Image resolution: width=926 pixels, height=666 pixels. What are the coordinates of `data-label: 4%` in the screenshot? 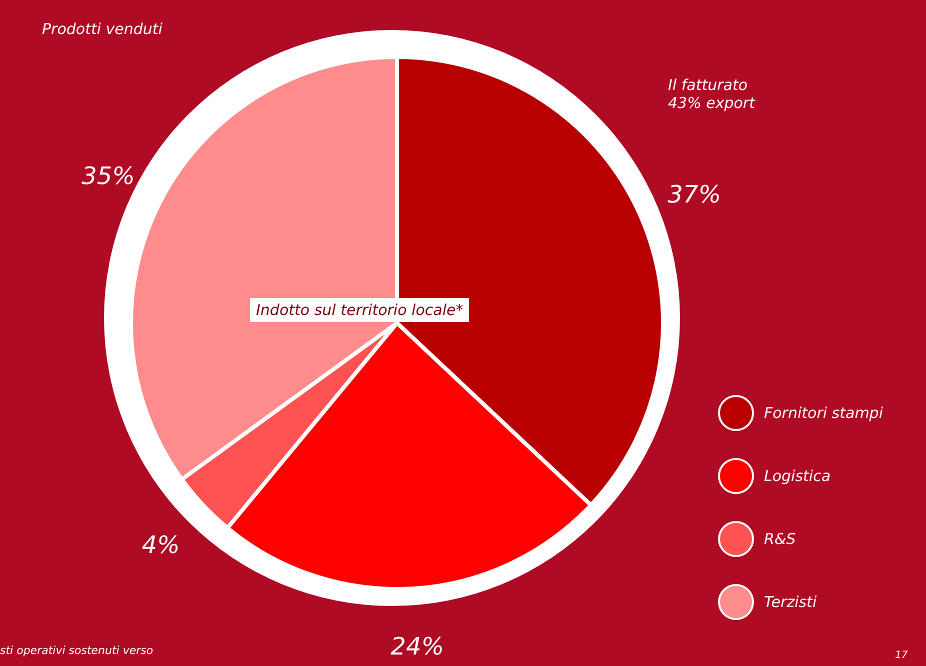 It's located at (161, 544).